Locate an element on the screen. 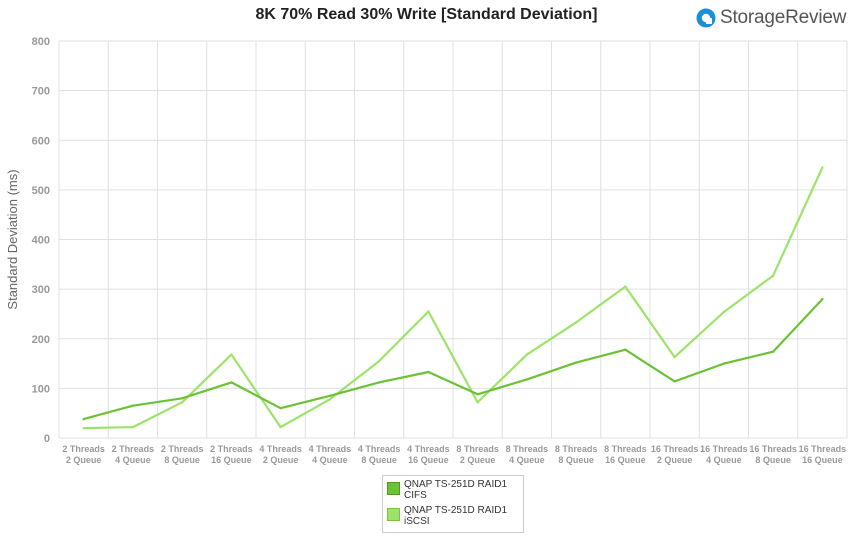  y-tick-label: 200 is located at coordinates (41, 340).